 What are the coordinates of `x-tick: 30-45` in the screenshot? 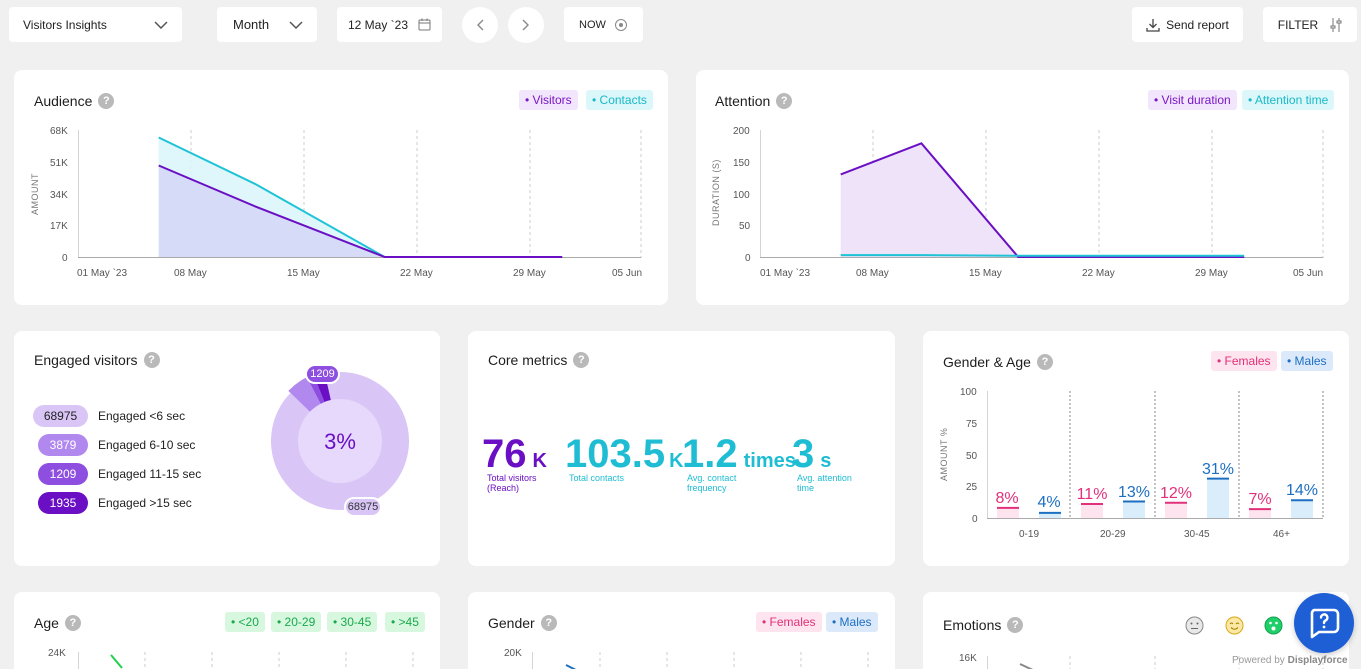 It's located at (1197, 534).